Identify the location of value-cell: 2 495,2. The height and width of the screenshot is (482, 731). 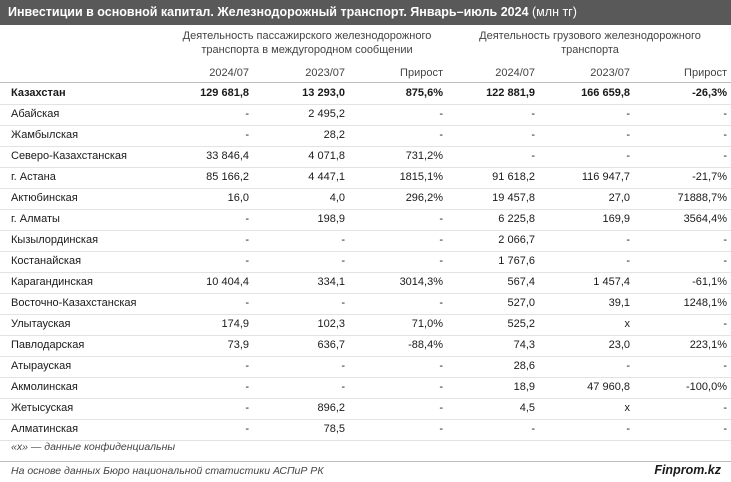
(326, 114).